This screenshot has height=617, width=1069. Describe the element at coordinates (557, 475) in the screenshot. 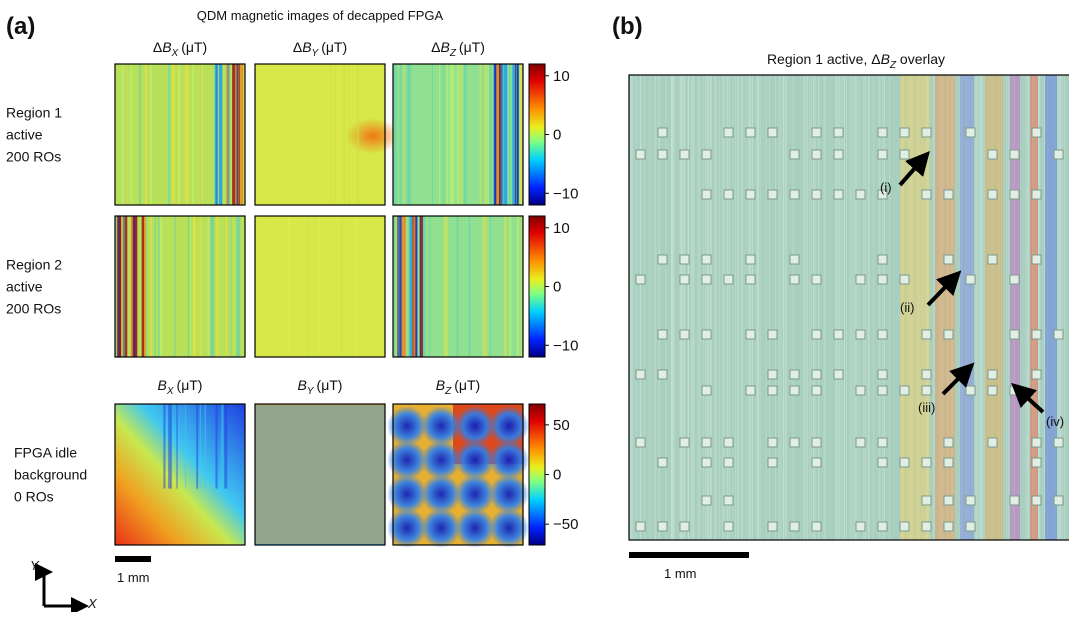

I see `colorbar-tick-label: 0` at that location.